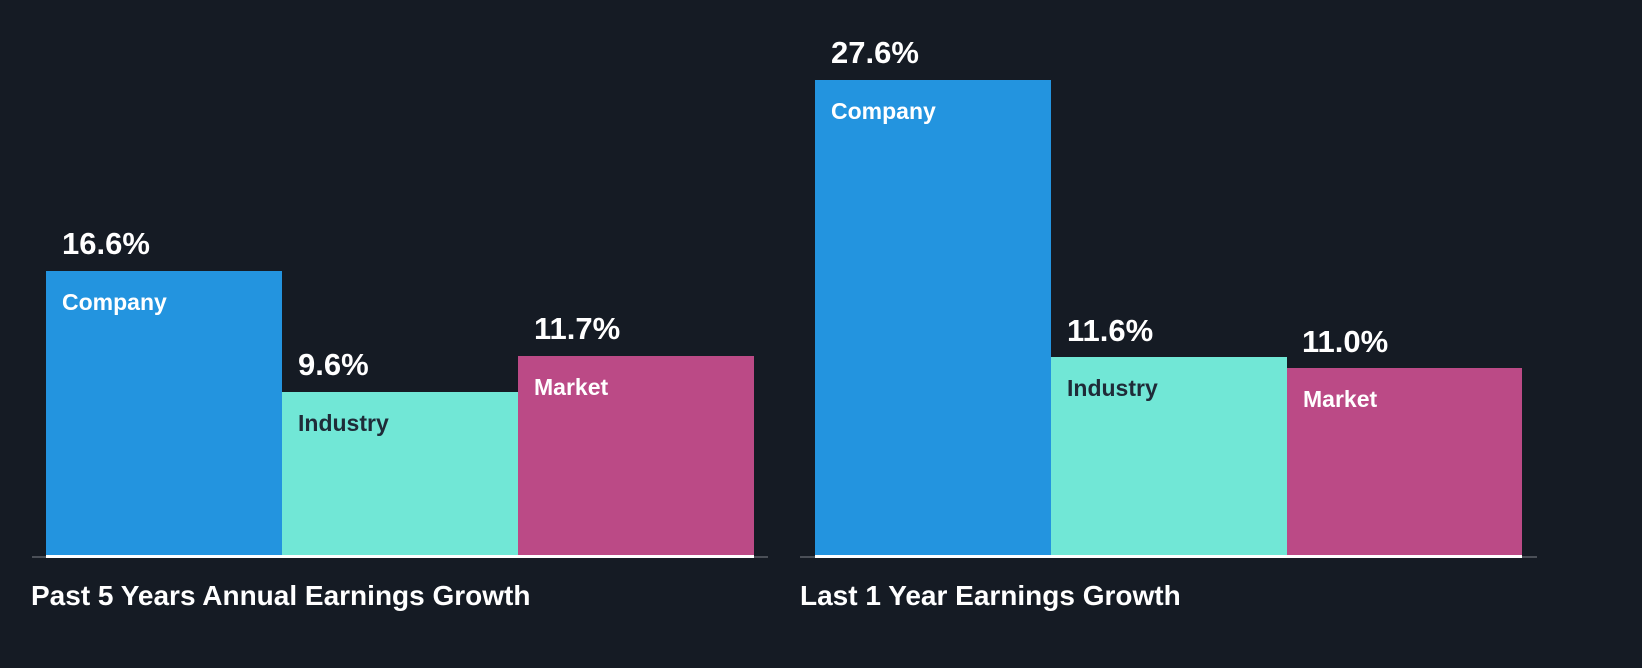 This screenshot has width=1642, height=668. I want to click on value-label-industry: 9.6%, so click(333, 364).